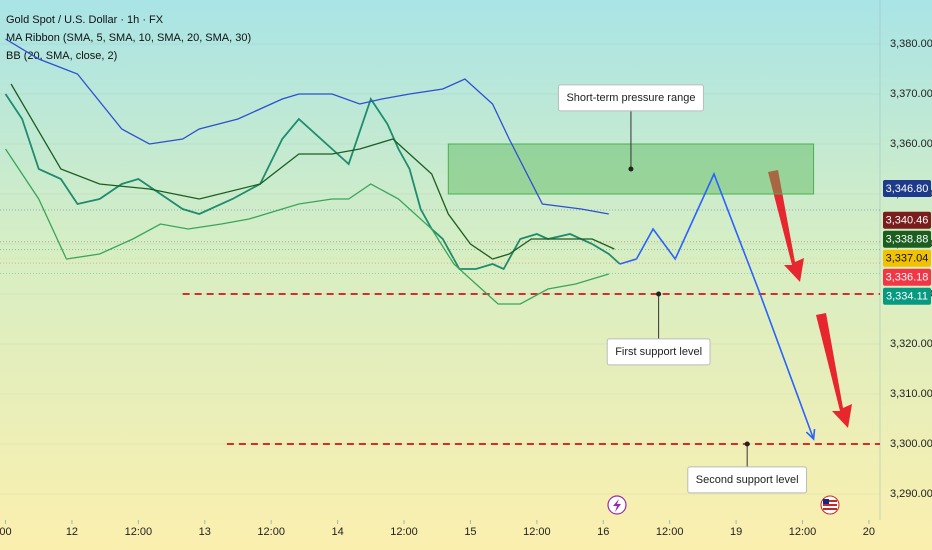 This screenshot has height=550, width=932. What do you see at coordinates (337, 532) in the screenshot?
I see `x-tick-label: 14` at bounding box center [337, 532].